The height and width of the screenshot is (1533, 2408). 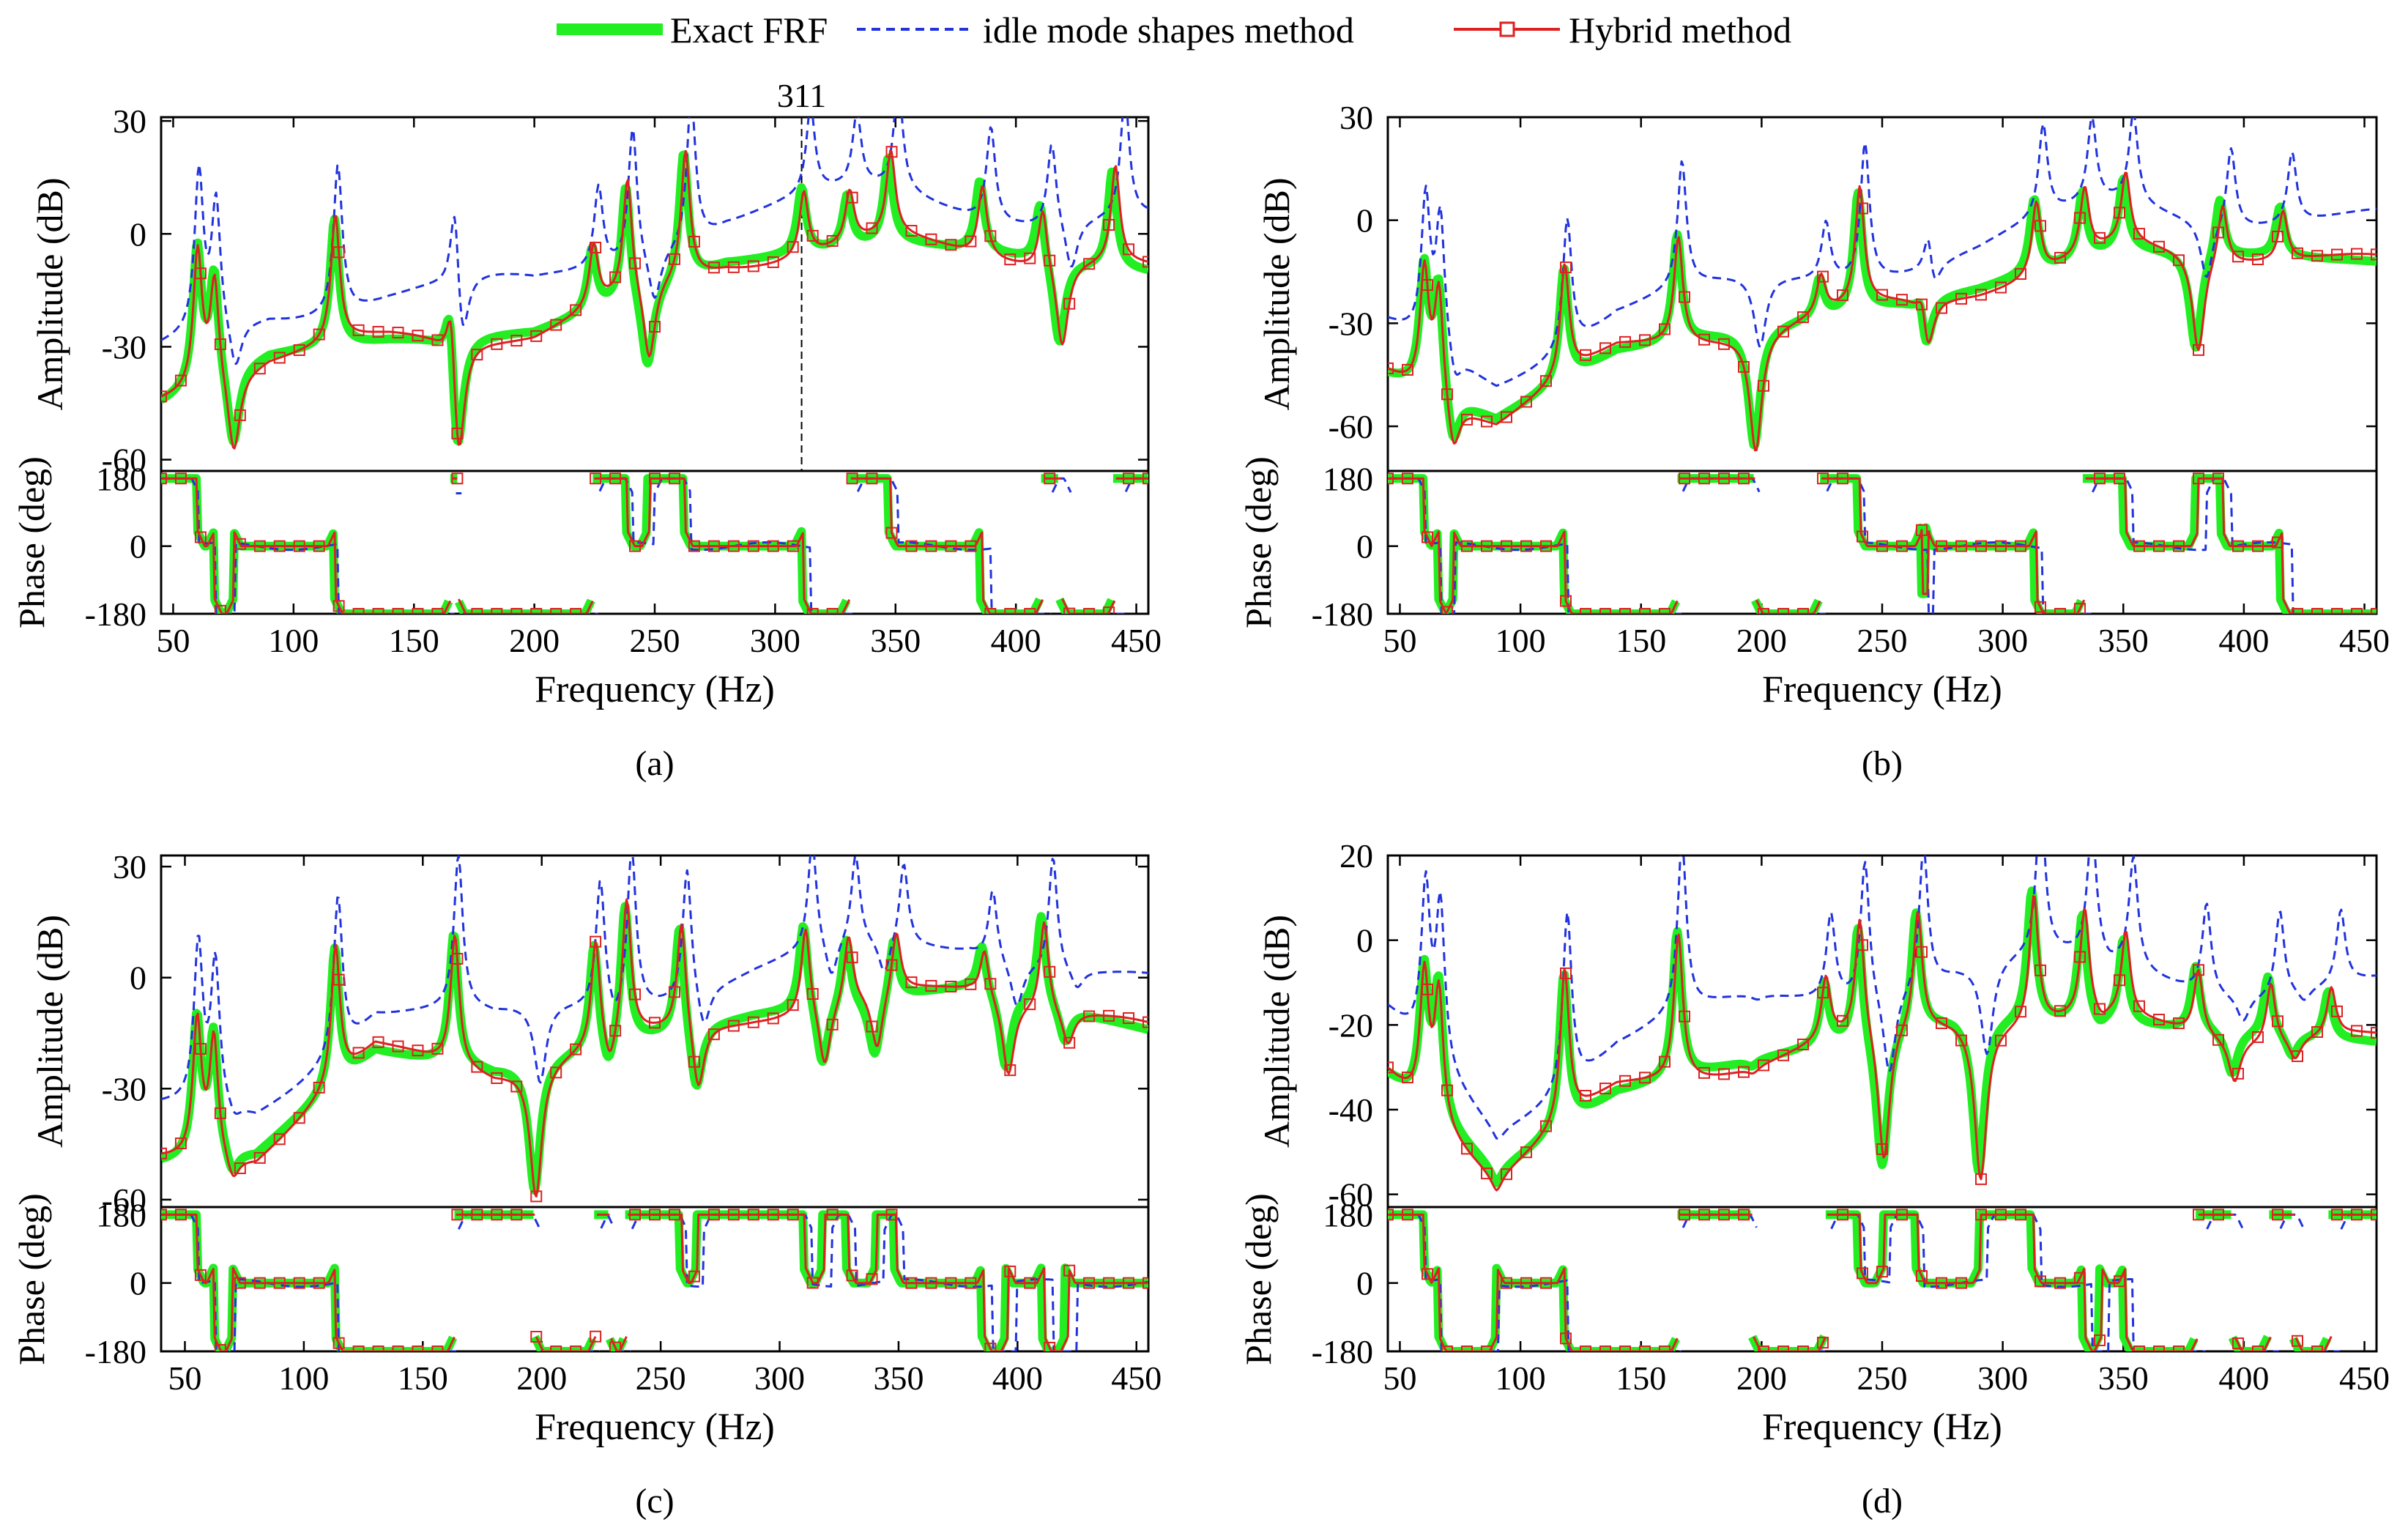 What do you see at coordinates (129, 121) in the screenshot?
I see `amp-y-tick-label: 30` at bounding box center [129, 121].